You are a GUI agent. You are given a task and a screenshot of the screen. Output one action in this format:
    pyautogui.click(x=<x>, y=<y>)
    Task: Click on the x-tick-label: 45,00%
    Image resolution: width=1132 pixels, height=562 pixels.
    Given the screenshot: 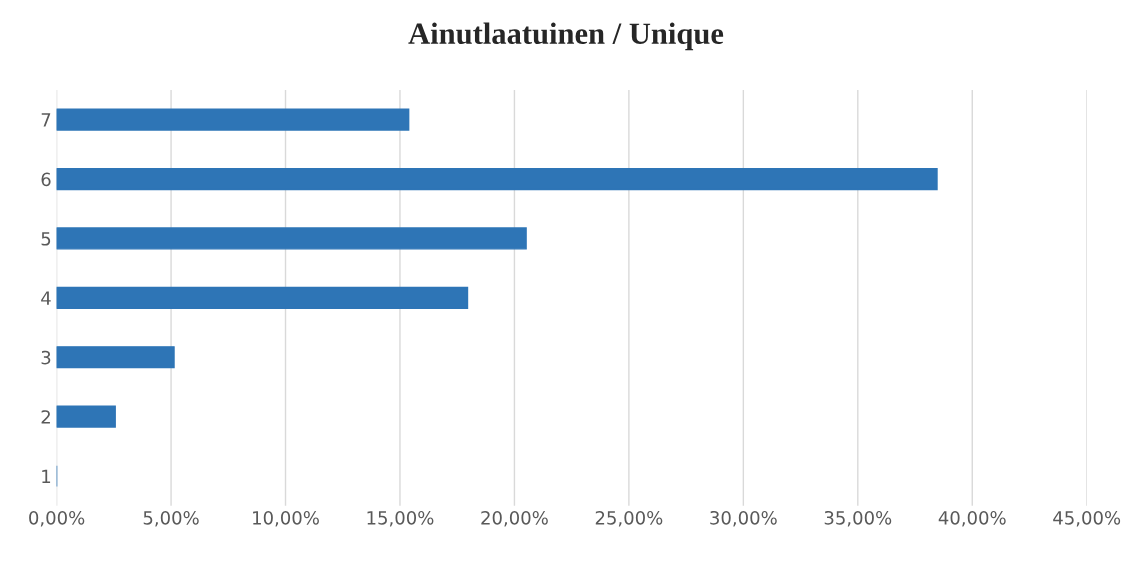 What is the action you would take?
    pyautogui.click(x=1087, y=518)
    